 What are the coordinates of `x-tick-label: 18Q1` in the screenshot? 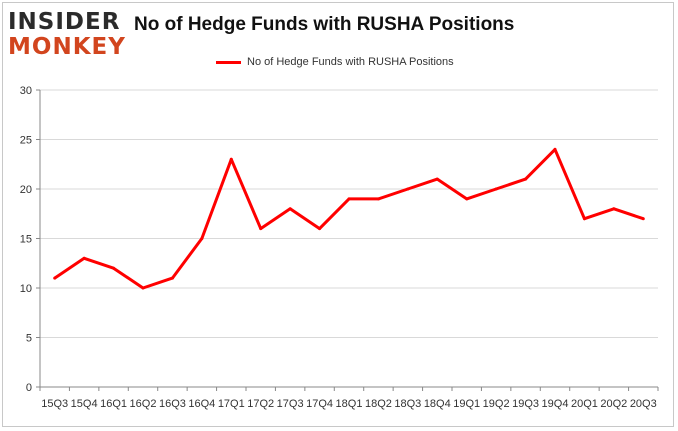 It's located at (349, 404).